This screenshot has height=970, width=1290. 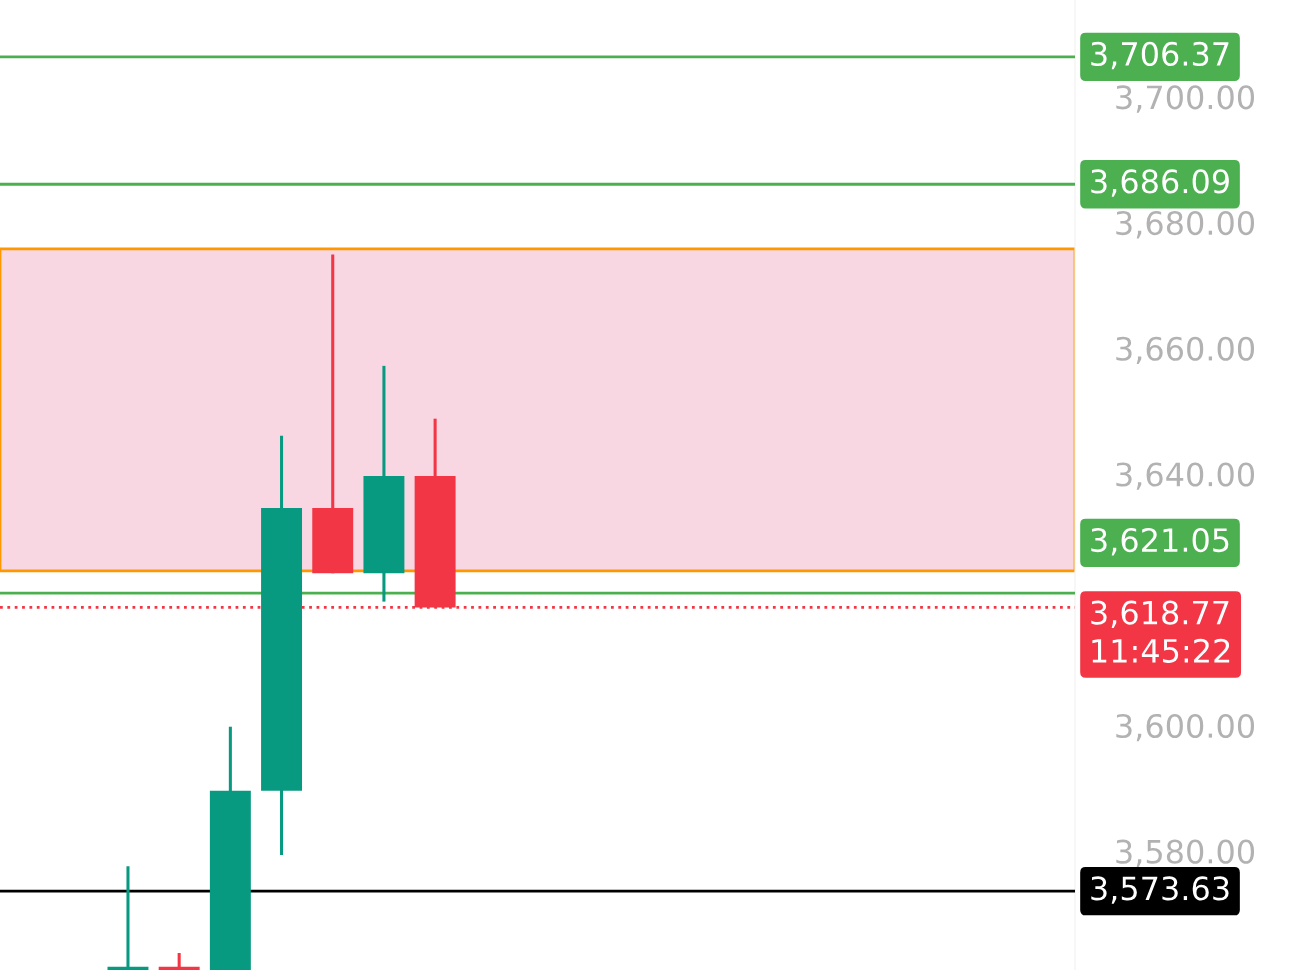 What do you see at coordinates (1185, 476) in the screenshot?
I see `y-tick-label: 3,640.00` at bounding box center [1185, 476].